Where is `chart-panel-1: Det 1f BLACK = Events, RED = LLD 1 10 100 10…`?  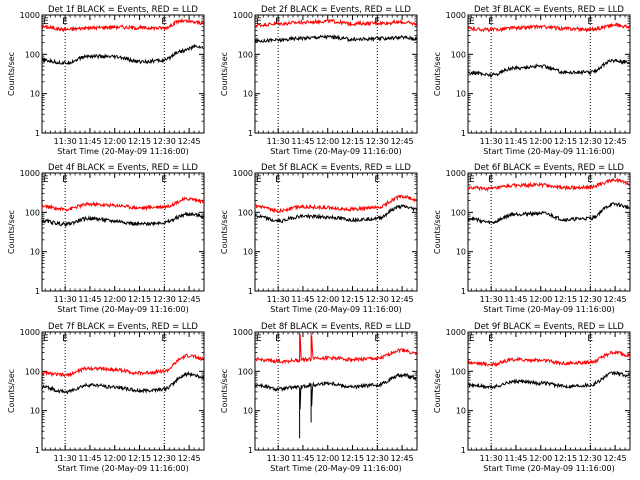 chart-panel-1: Det 1f BLACK = Events, RED = LLD 1 10 100 10… is located at coordinates (106, 80).